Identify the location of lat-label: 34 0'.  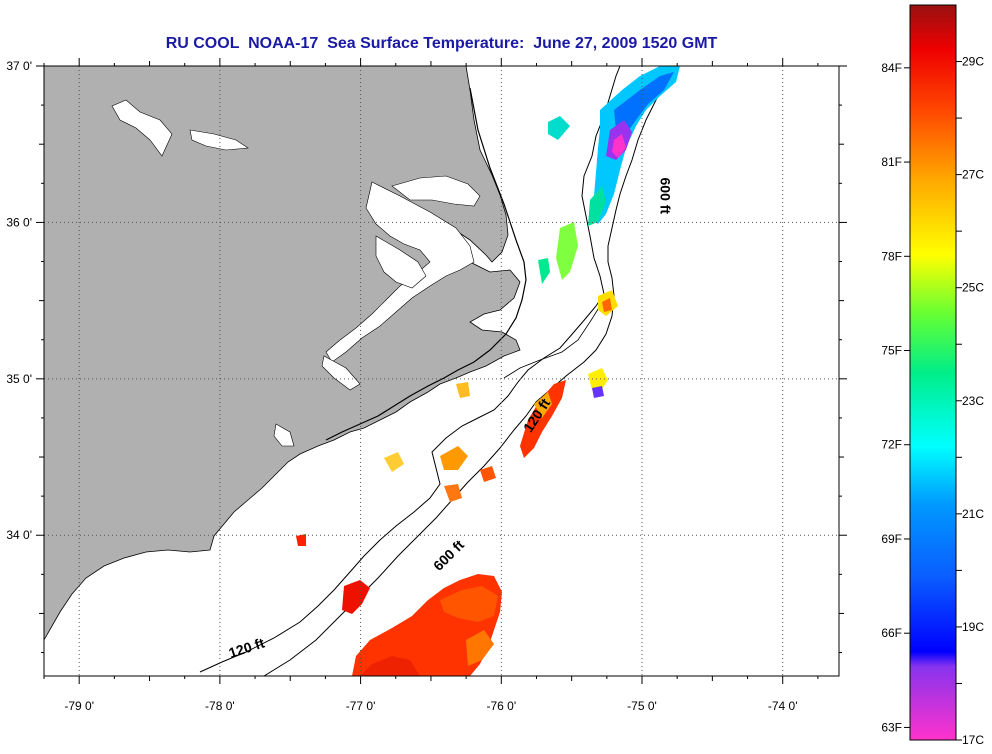
(19, 535).